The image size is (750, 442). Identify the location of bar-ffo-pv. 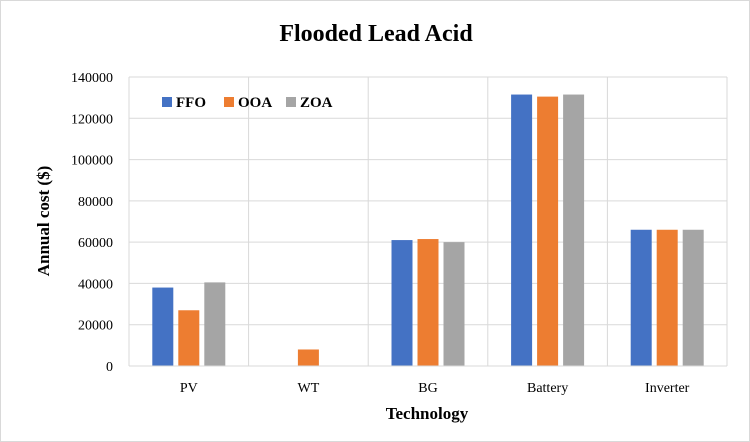
(163, 326).